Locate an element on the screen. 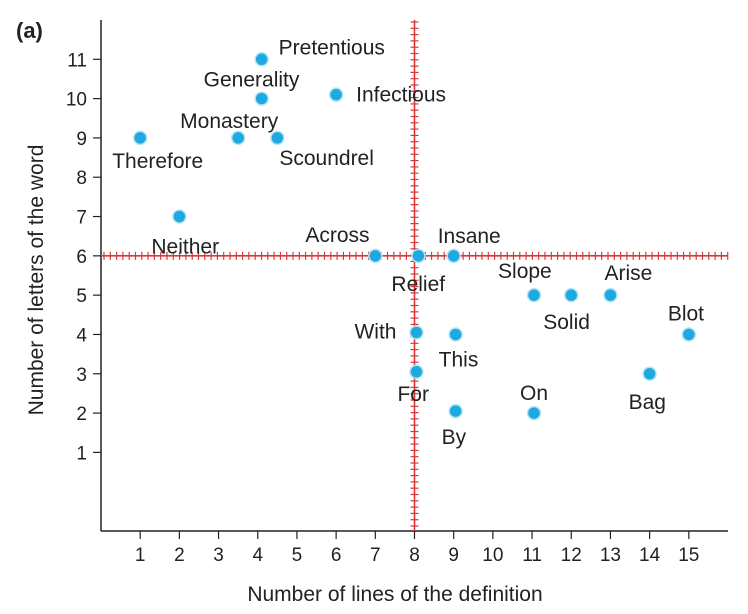 This screenshot has width=748, height=614. y-tick-label: 3 is located at coordinates (81, 375).